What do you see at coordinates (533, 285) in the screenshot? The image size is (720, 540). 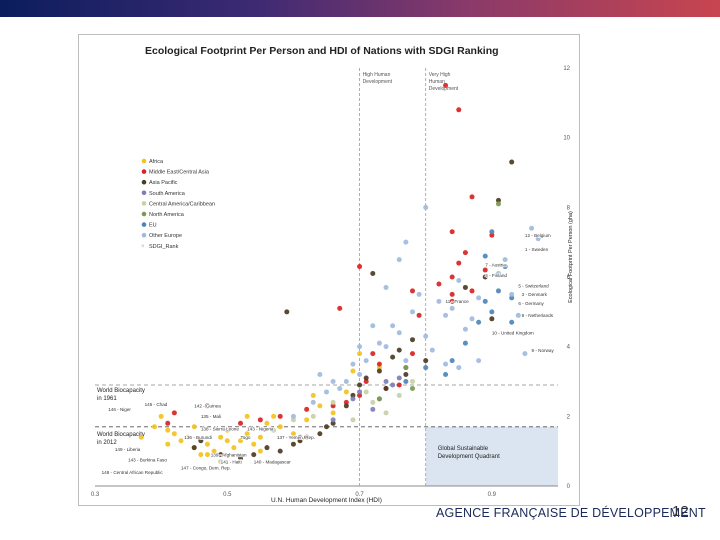 I see `country-annotation: 5 - Switzerland` at bounding box center [533, 285].